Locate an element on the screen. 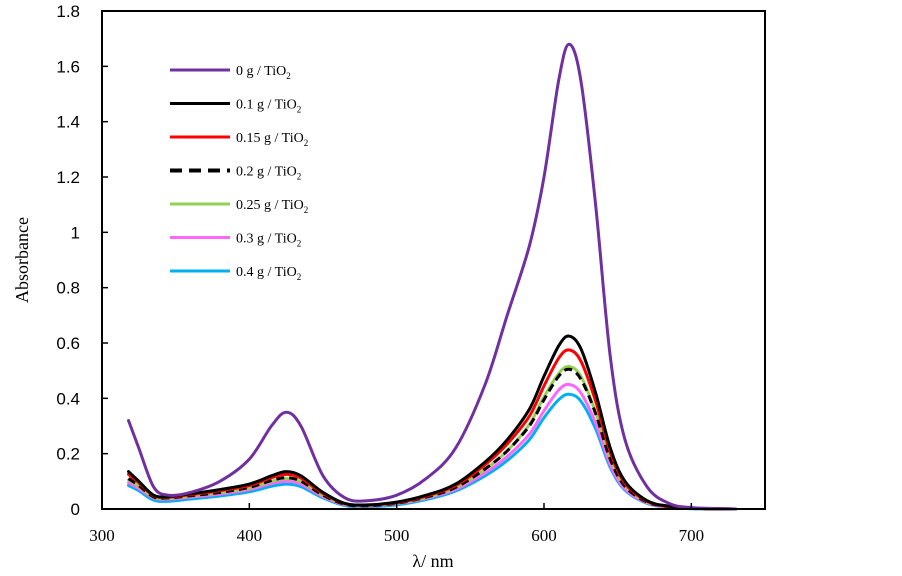 This screenshot has width=902, height=576. legend-label-main: 0.3 g / TiO is located at coordinates (266, 239).